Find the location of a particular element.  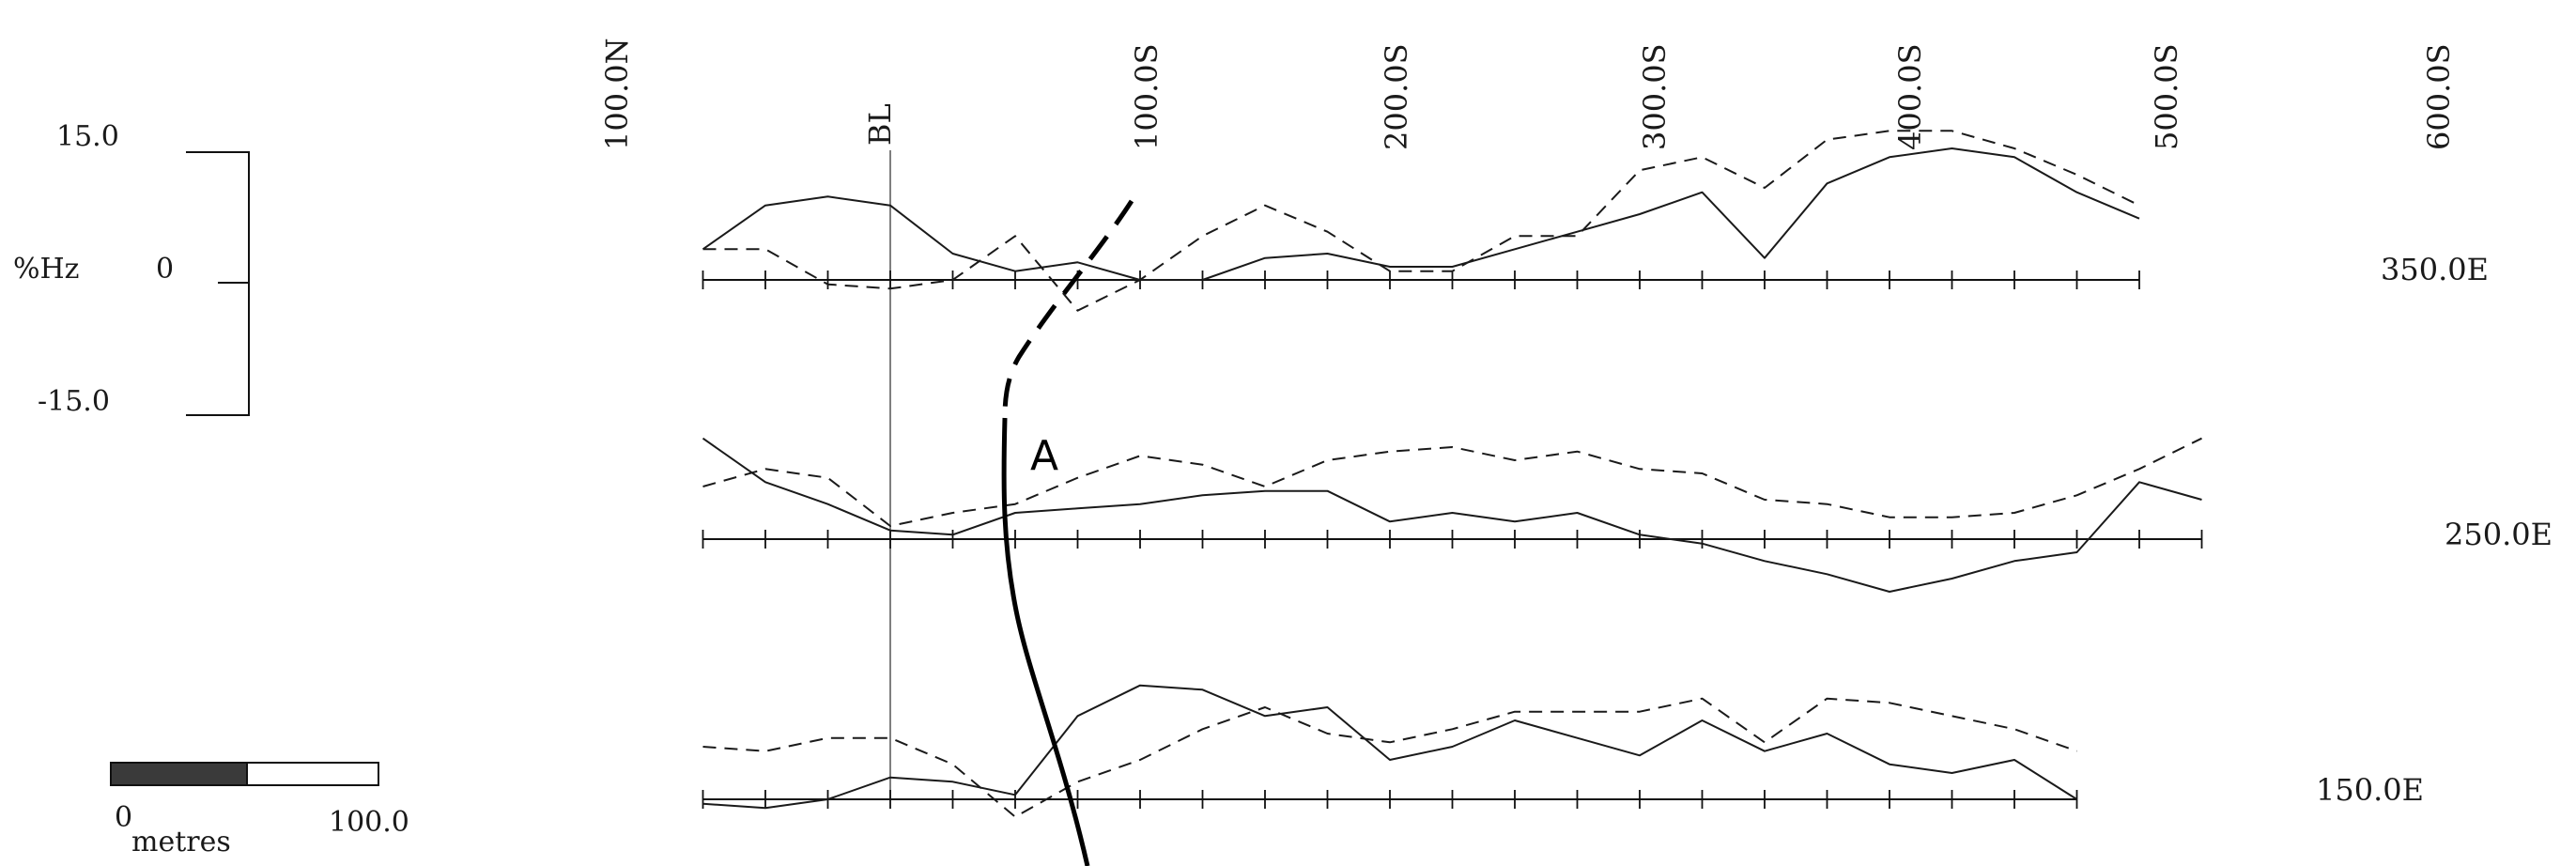

scale-bar-filled-segment is located at coordinates (179, 774).